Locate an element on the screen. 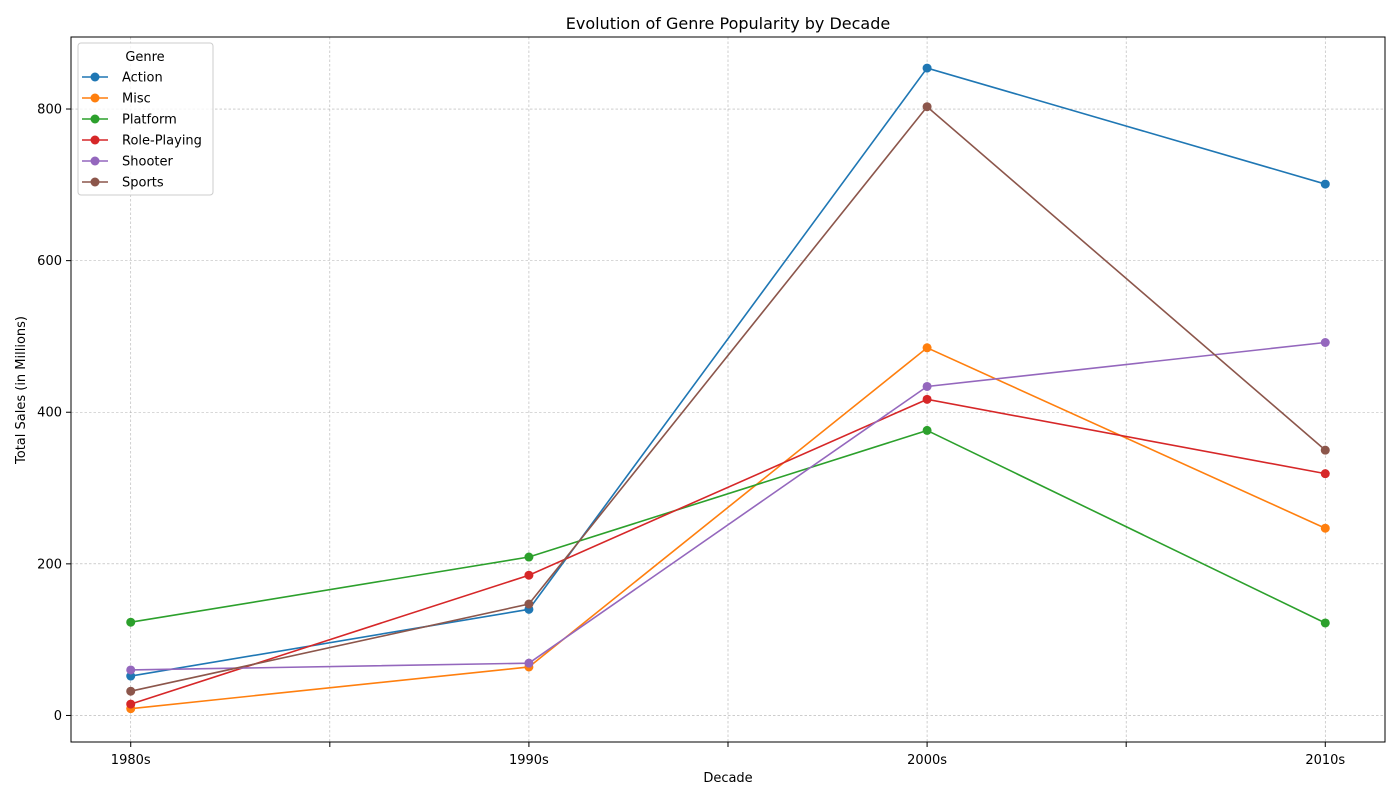 This screenshot has height=800, width=1400. legend-item-action: Action is located at coordinates (122, 78).